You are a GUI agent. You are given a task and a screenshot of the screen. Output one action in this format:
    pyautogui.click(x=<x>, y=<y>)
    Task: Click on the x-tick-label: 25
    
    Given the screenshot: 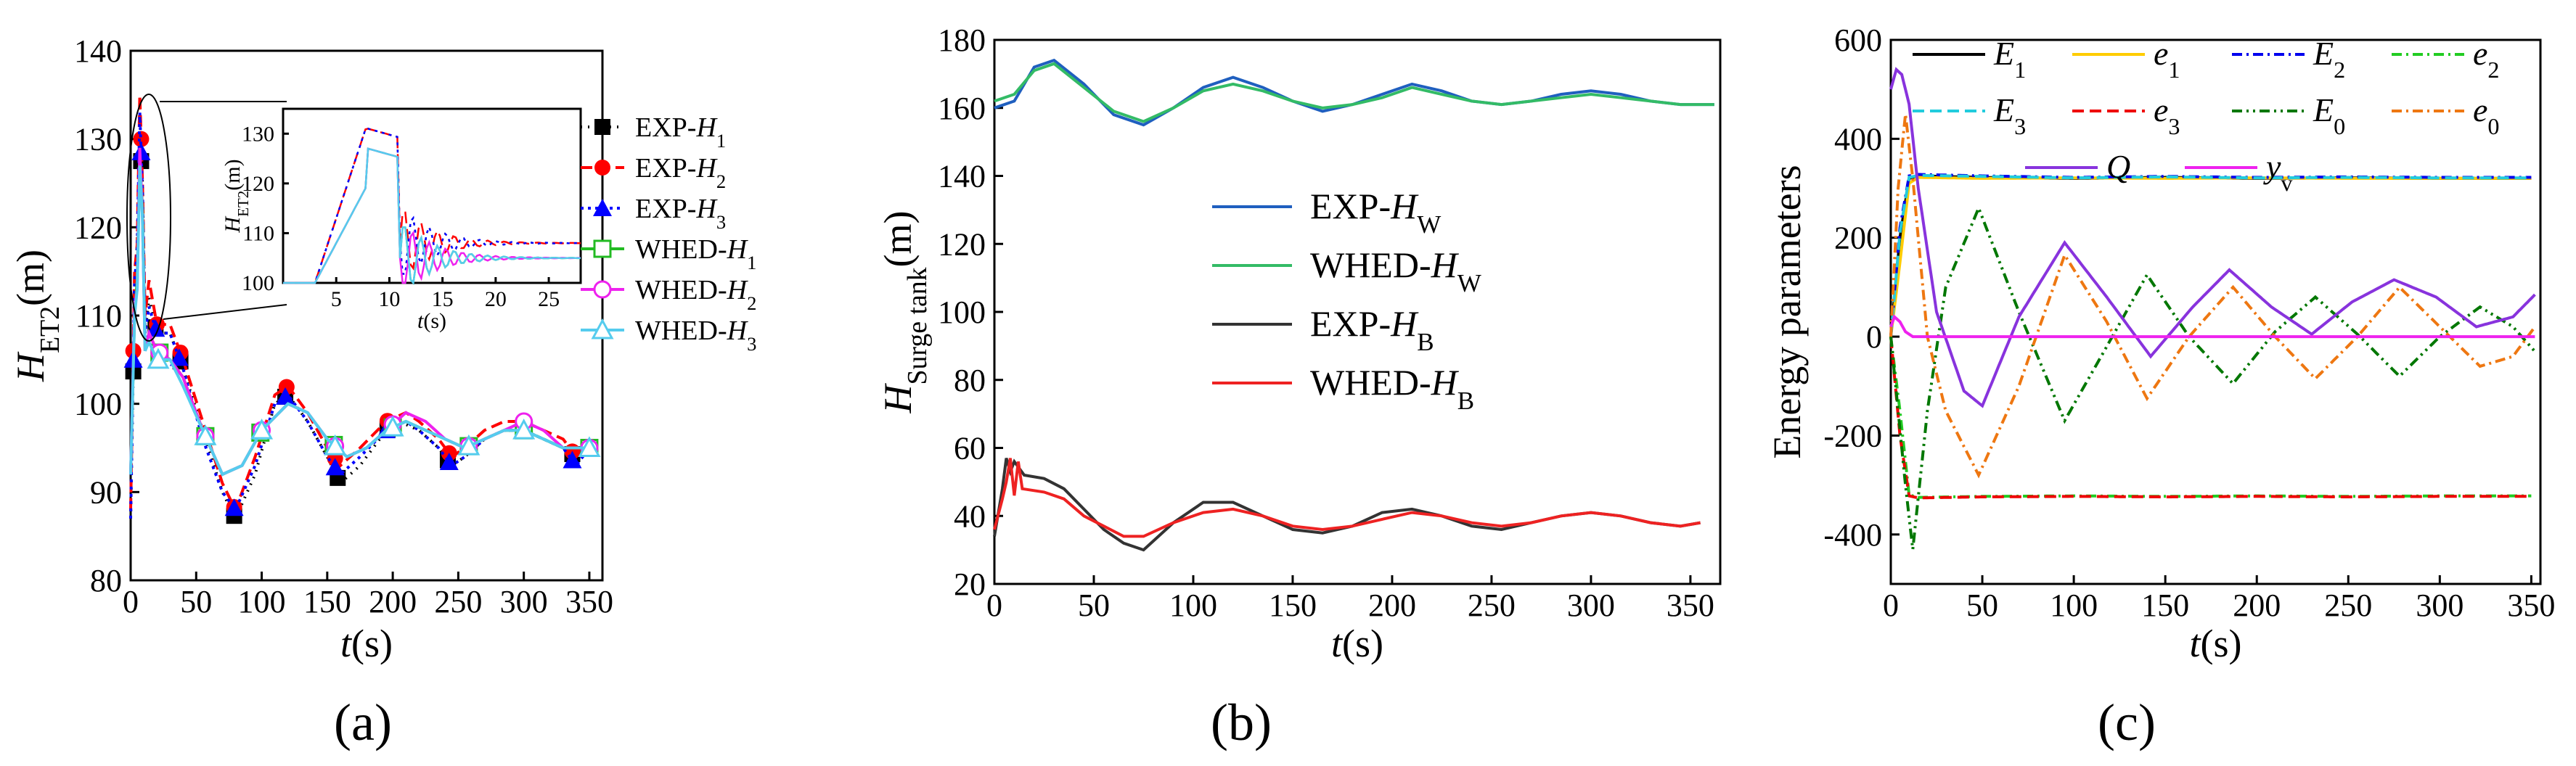 What is the action you would take?
    pyautogui.click(x=549, y=299)
    